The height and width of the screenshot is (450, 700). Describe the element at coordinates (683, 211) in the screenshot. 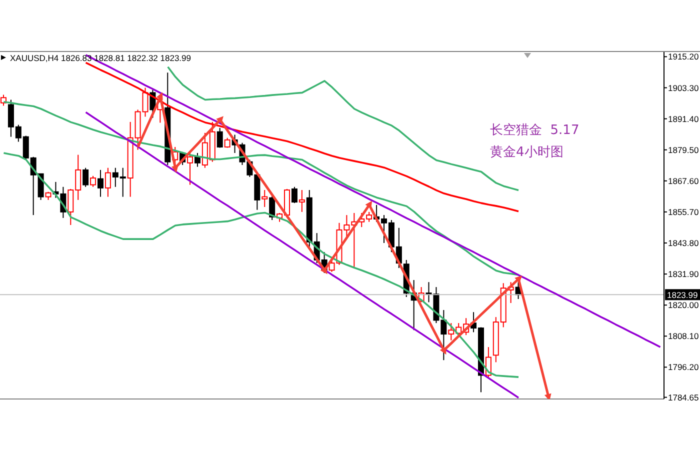

I see `y-tick-label: 1855.70` at that location.